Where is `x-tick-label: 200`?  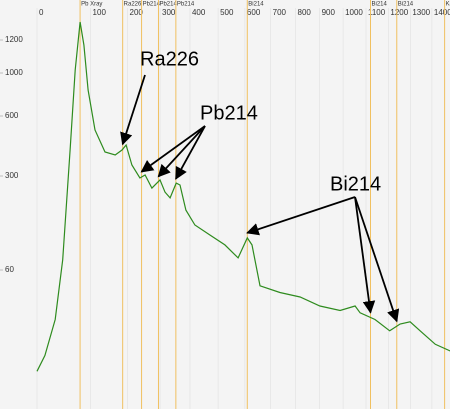
x-tick-label: 200 is located at coordinates (137, 12).